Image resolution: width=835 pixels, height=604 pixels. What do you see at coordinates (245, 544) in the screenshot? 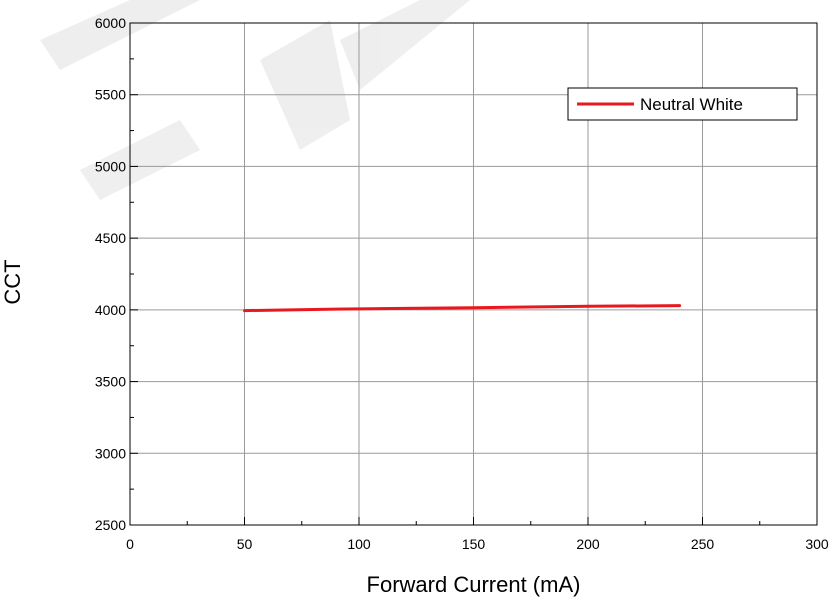
I see `x-tick-label: 50` at bounding box center [245, 544].